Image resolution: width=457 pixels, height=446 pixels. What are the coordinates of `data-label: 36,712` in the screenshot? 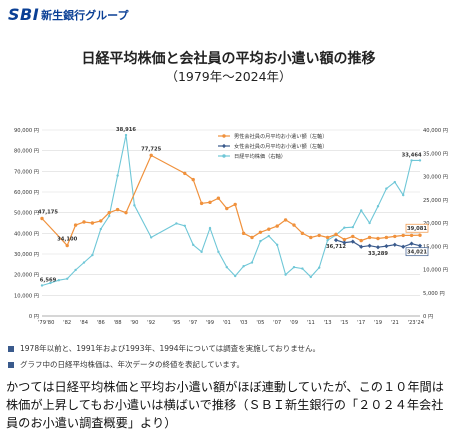 It's located at (336, 247).